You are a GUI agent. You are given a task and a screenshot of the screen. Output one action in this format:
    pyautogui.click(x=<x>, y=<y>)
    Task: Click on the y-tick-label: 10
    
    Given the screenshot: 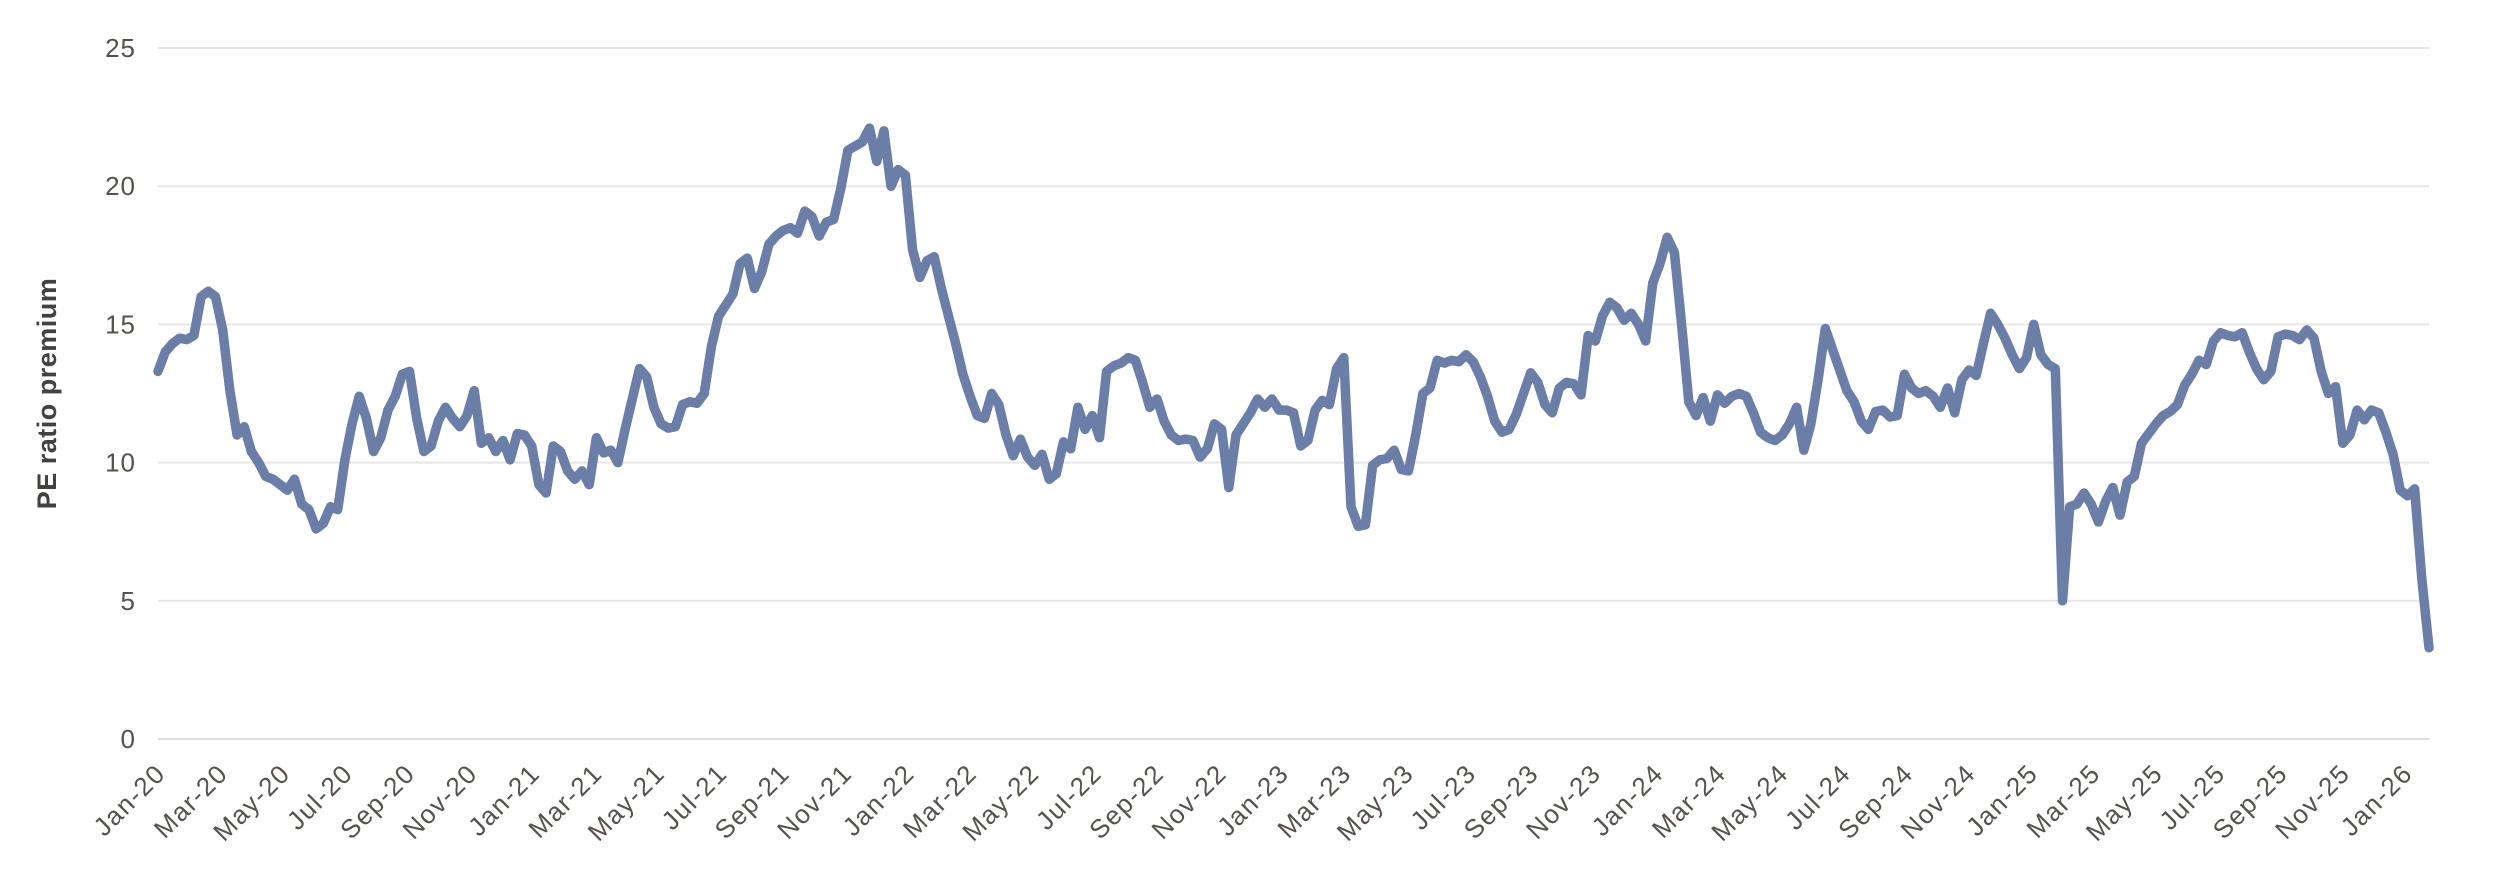 What is the action you would take?
    pyautogui.click(x=120, y=463)
    